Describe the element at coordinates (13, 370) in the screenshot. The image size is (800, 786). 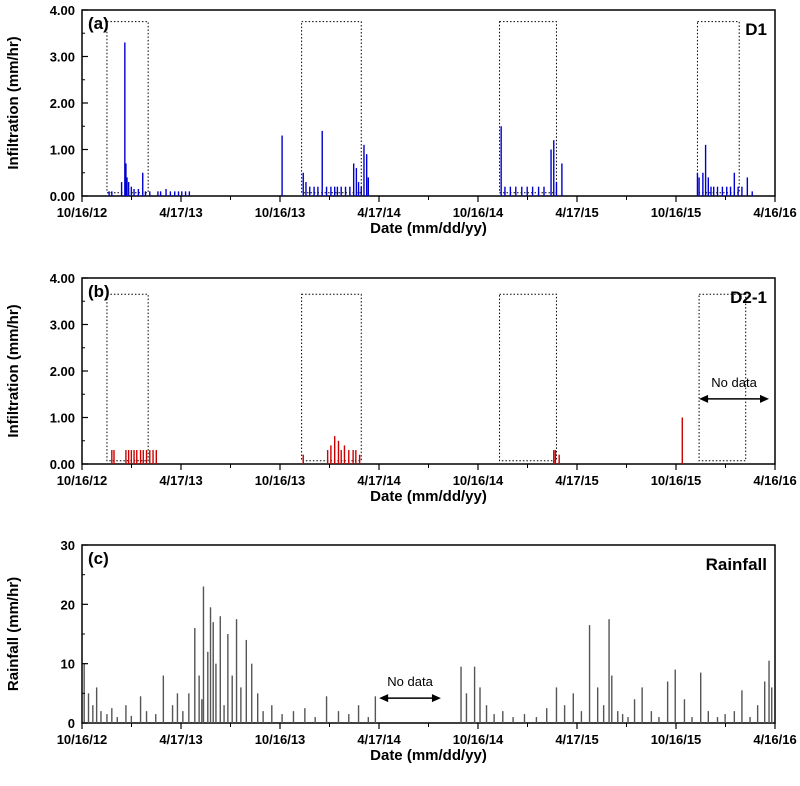
I see `panel-2-y-axis-title: Infiltration (mm/hr)` at that location.